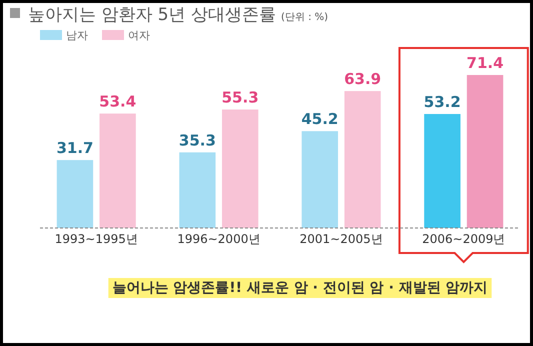 This screenshot has height=346, width=533. What do you see at coordinates (218, 239) in the screenshot?
I see `x-tick-label: 1996~2000년` at bounding box center [218, 239].